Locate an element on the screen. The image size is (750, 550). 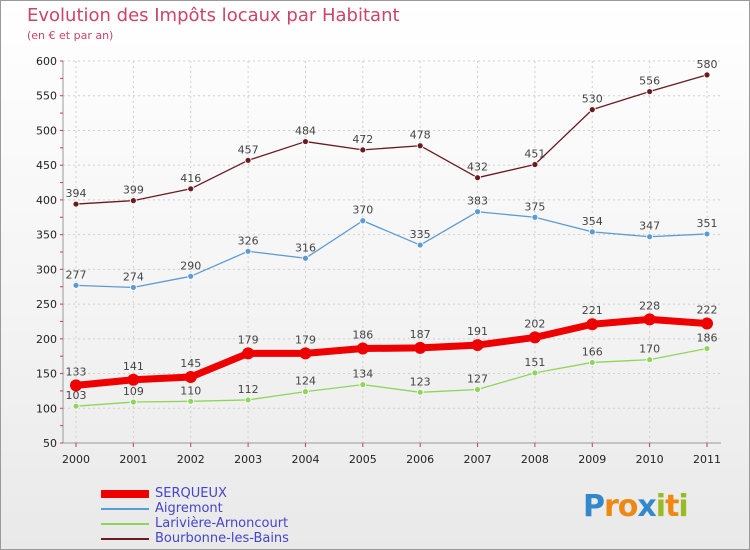
y-tick-label-200: 200 is located at coordinates (46, 339).